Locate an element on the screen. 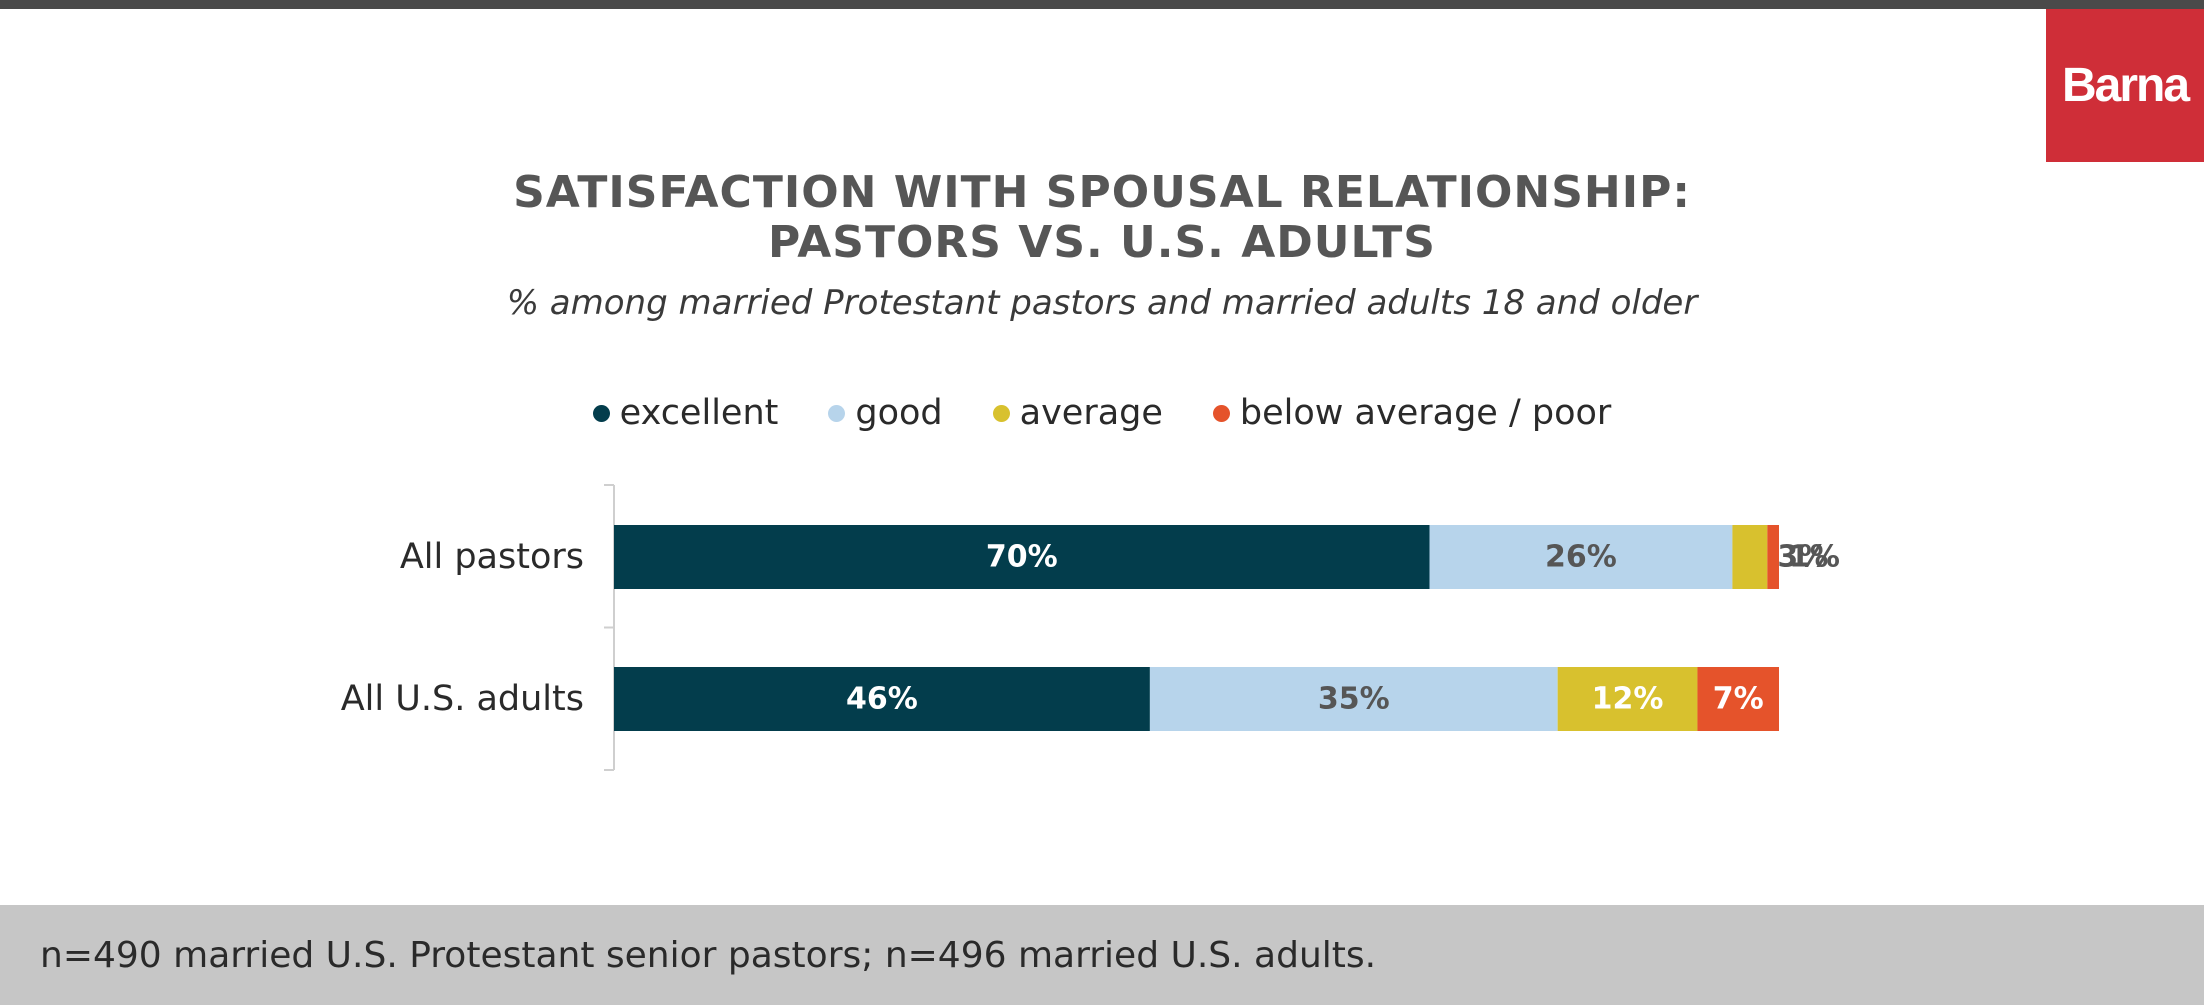 The image size is (2204, 1005). data-label-all-pastors-good: 26% is located at coordinates (1581, 557).